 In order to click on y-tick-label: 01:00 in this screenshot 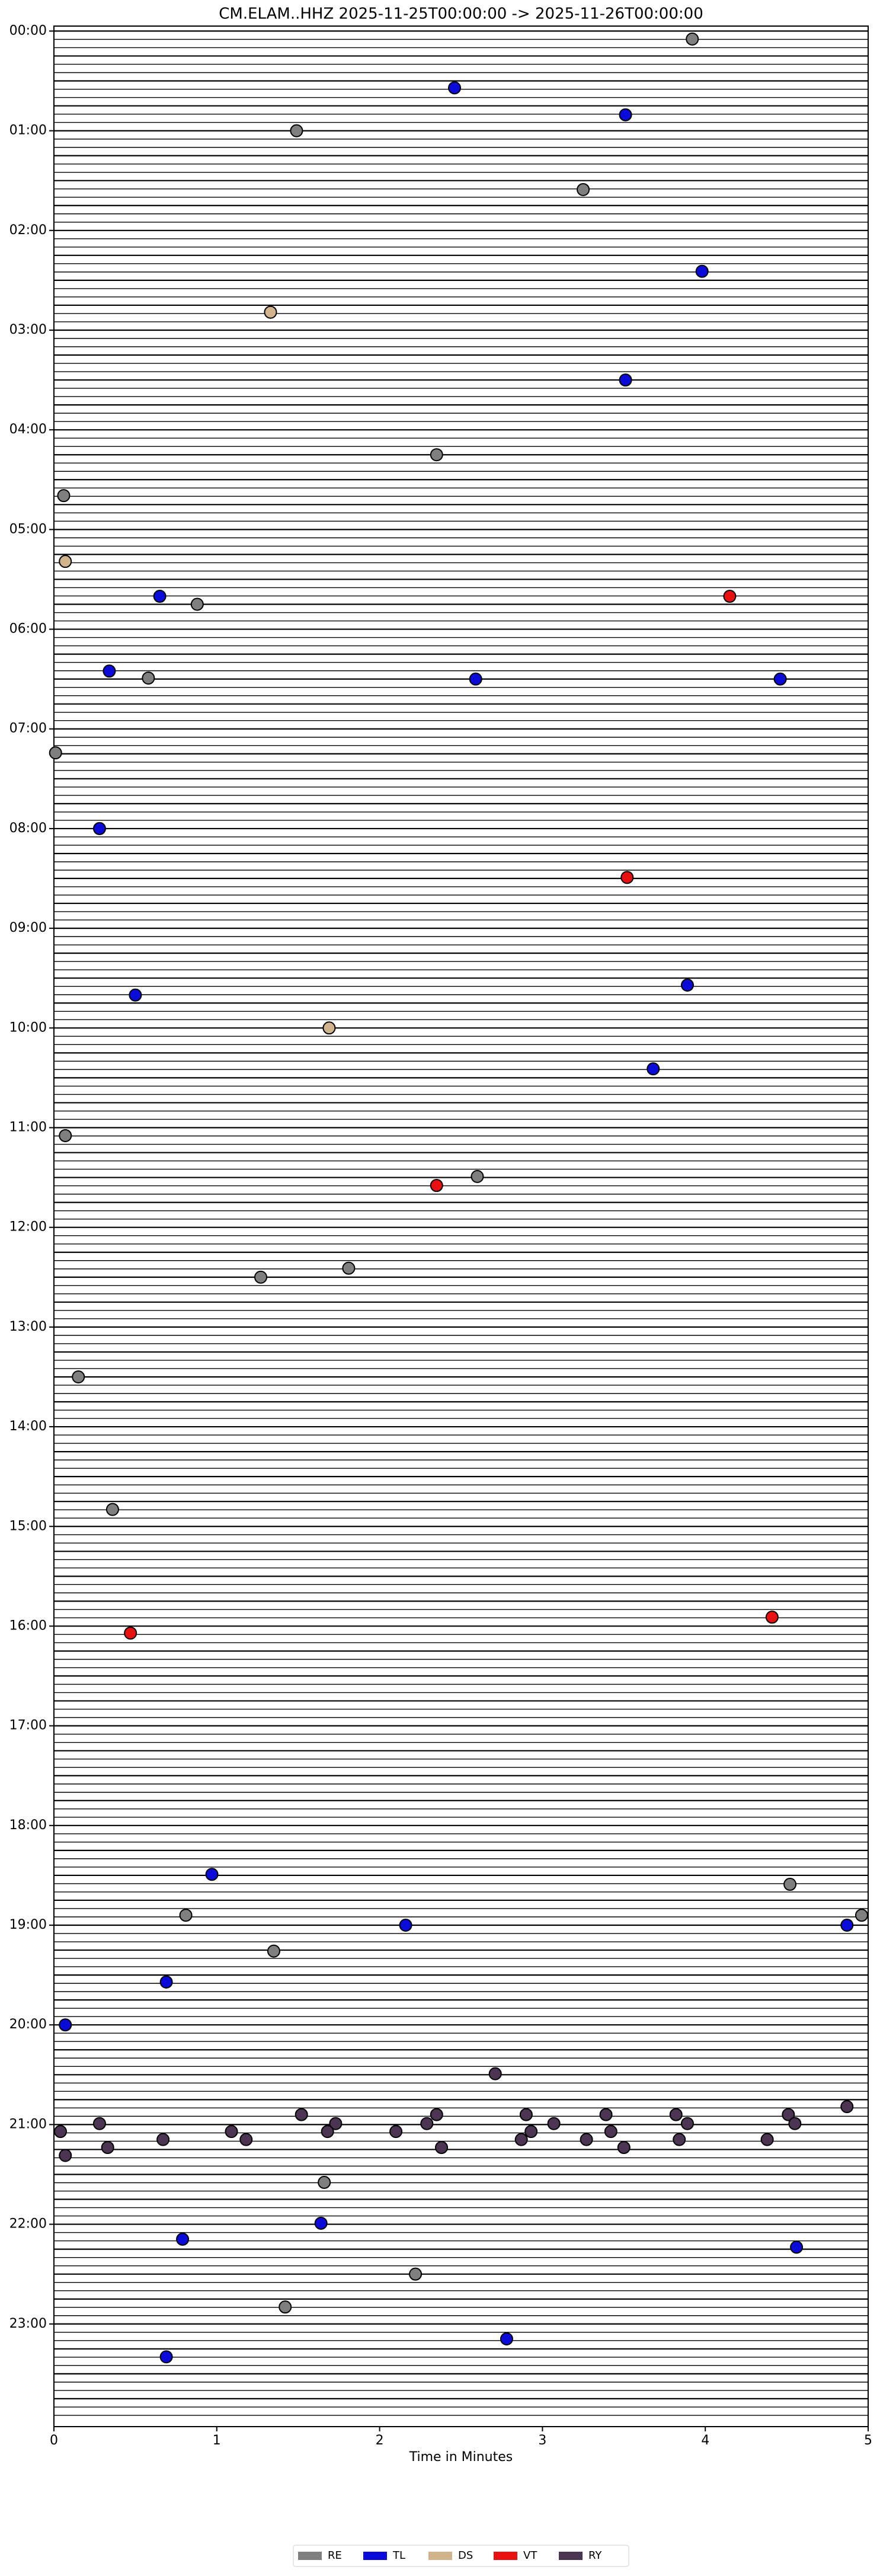, I will do `click(28, 130)`.